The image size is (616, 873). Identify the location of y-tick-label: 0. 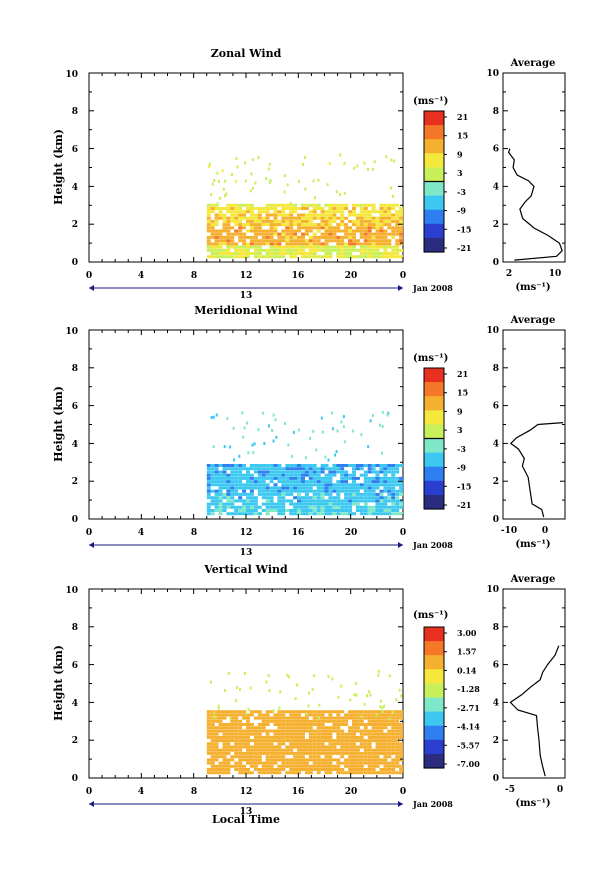
(75, 263).